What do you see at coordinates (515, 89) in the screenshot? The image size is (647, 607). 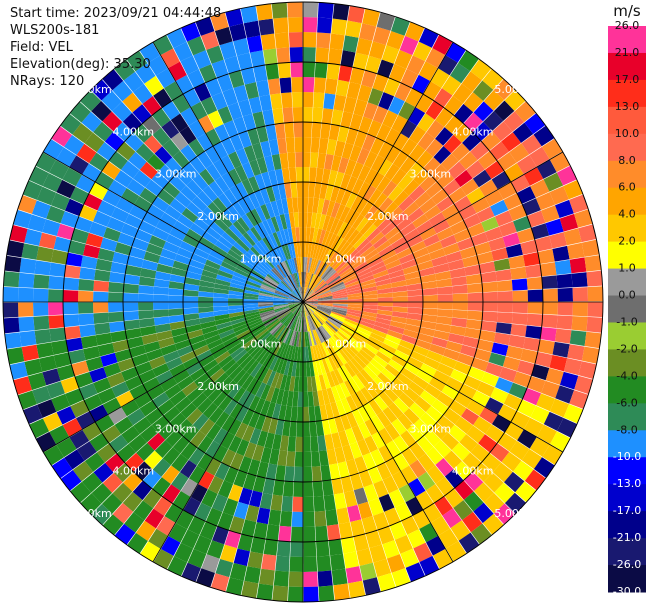 I see `range-ring-label: 5.00km` at bounding box center [515, 89].